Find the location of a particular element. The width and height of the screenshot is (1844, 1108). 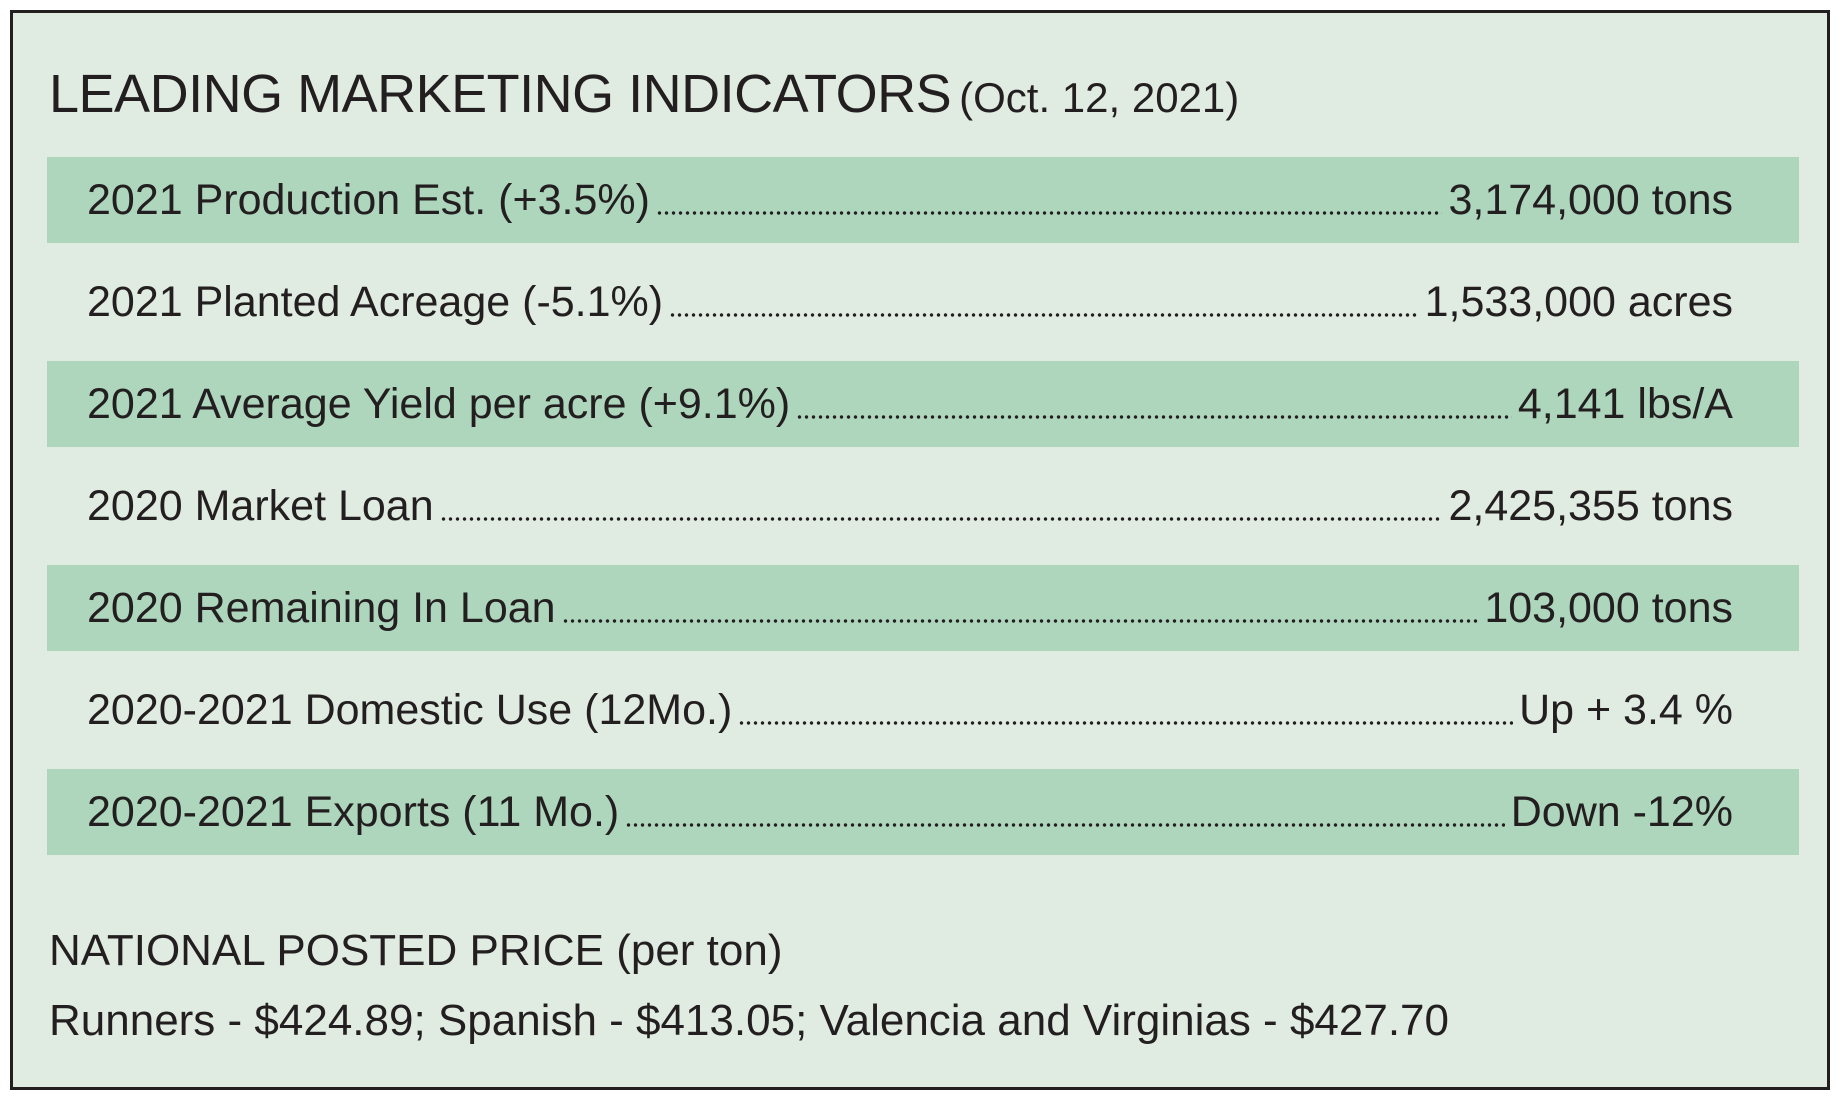

indicator-label: 2021 Average Yield per acre (+9.1%) is located at coordinates (439, 403).